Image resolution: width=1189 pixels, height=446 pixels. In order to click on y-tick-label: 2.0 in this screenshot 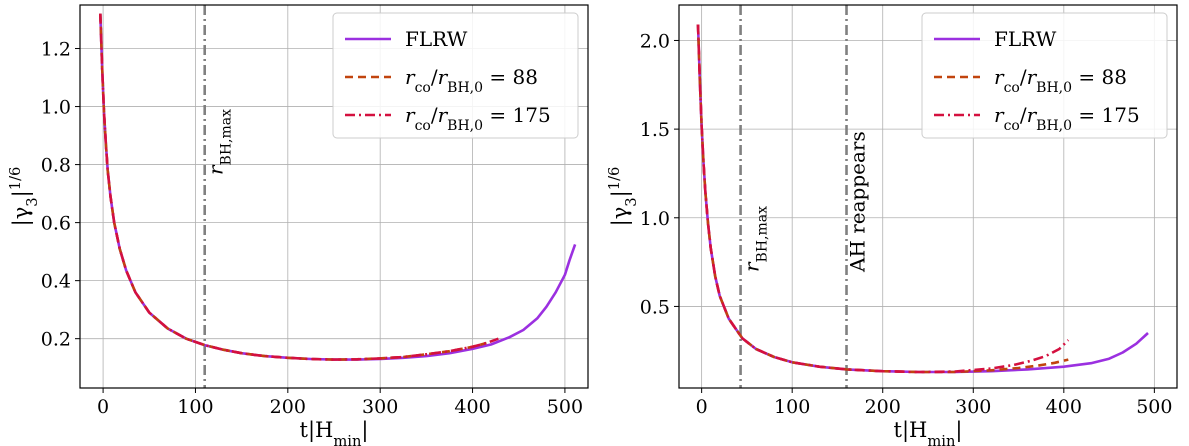, I will do `click(655, 41)`.